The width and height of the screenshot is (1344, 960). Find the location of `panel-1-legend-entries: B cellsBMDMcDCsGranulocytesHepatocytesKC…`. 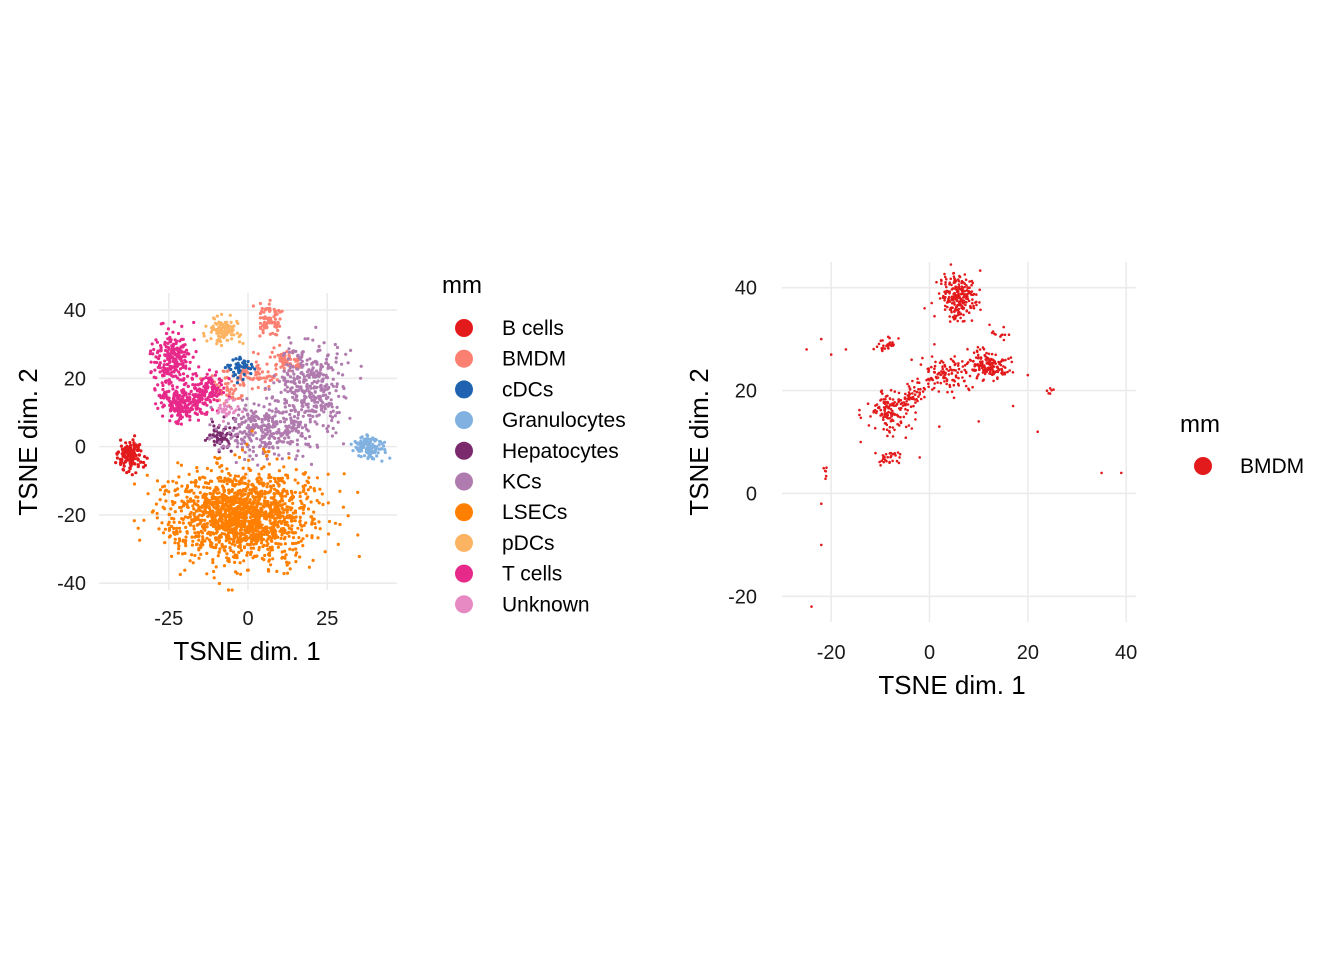

panel-1-legend-entries: B cellsBMDMcDCsGranulocytesHepatocytesKC… is located at coordinates (540, 466).